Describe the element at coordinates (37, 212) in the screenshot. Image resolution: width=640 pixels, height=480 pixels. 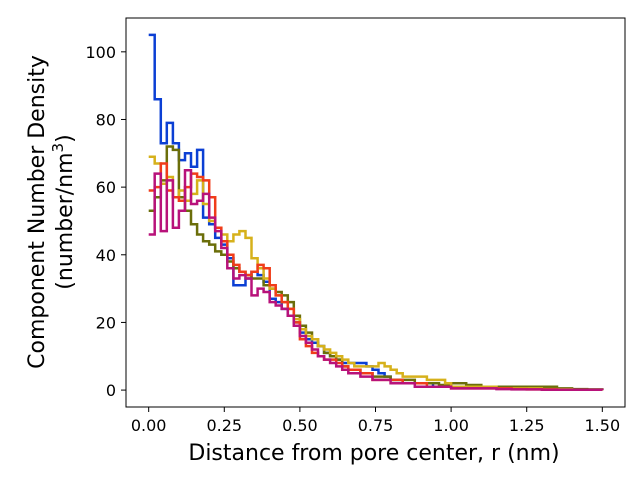
I see `y-axis-title-line1: Component Number Density` at that location.